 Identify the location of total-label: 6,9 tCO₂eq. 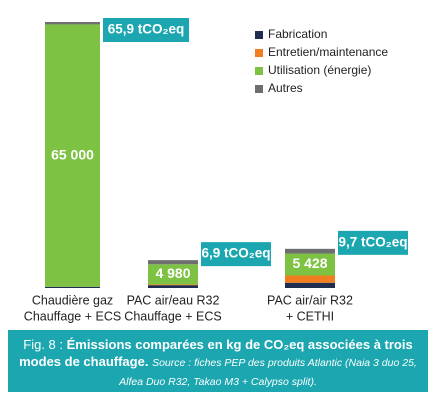
(235, 253).